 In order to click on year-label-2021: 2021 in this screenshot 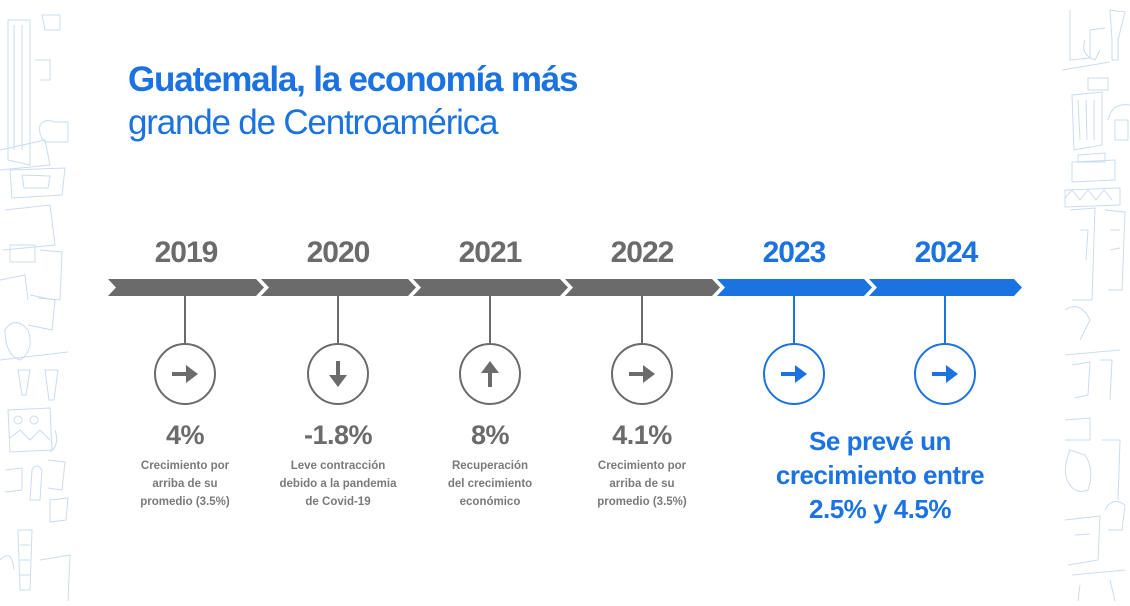, I will do `click(490, 252)`.